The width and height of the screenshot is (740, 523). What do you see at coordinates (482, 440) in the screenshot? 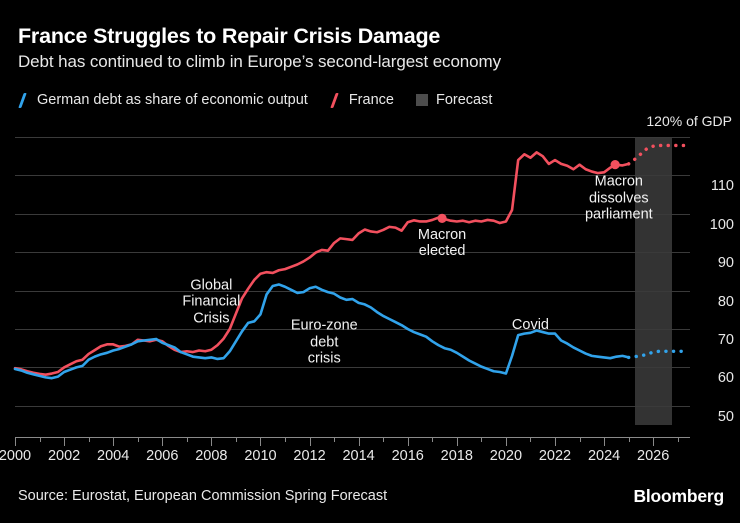
I see `x-tick-minor-2019` at bounding box center [482, 440].